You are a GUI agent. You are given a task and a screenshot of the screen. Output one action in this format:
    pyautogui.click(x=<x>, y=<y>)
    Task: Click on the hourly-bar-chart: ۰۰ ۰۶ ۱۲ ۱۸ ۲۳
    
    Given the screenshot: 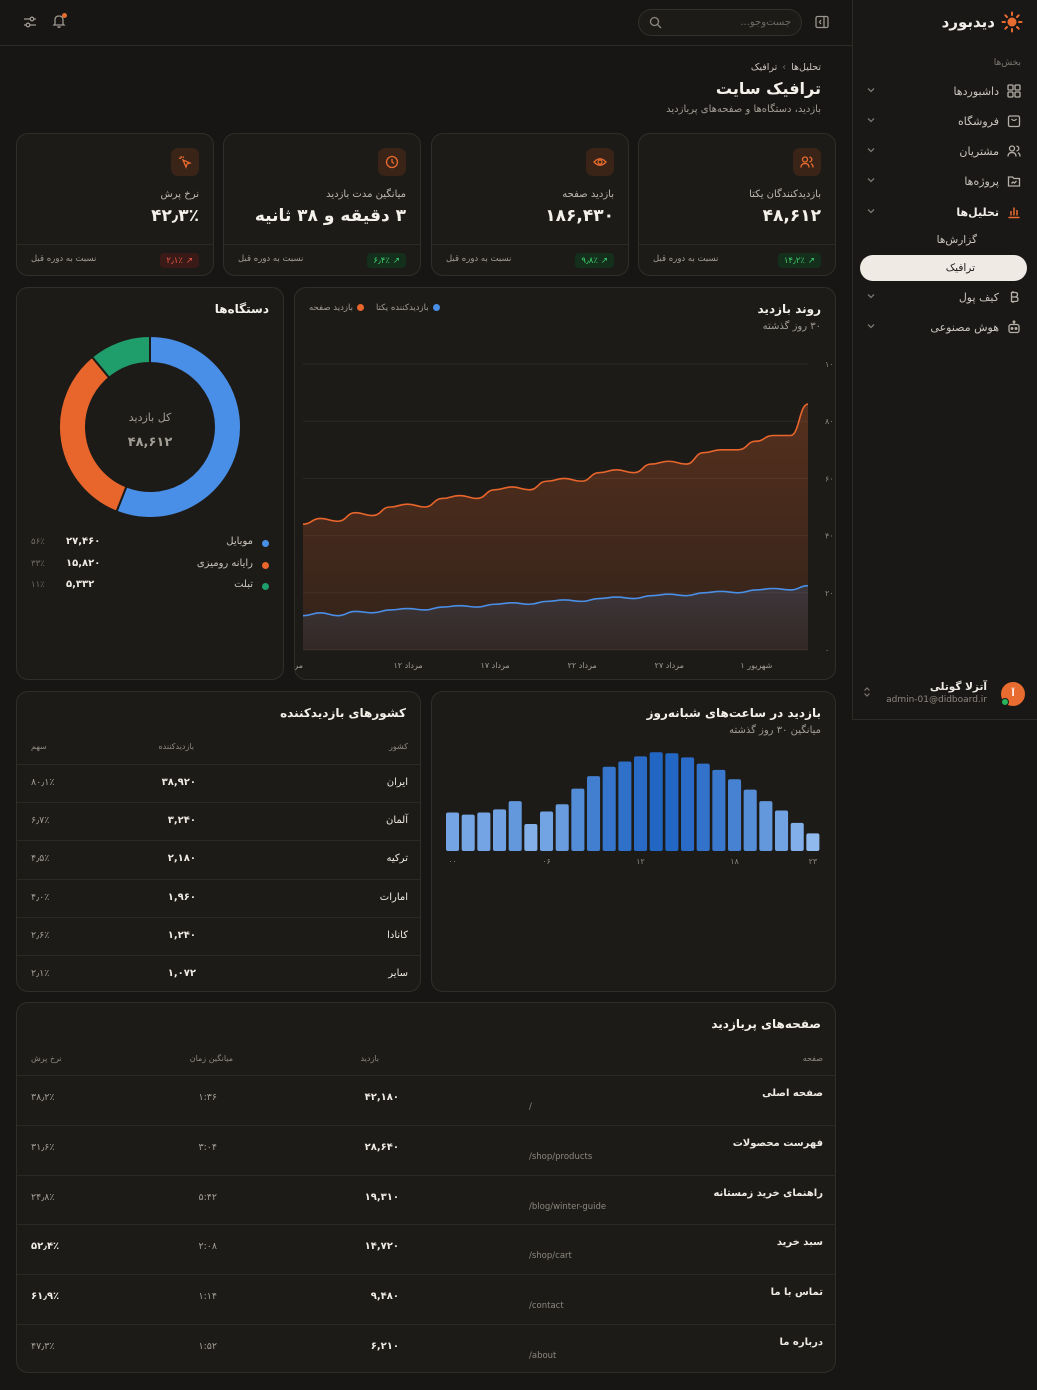 What is the action you would take?
    pyautogui.click(x=633, y=809)
    